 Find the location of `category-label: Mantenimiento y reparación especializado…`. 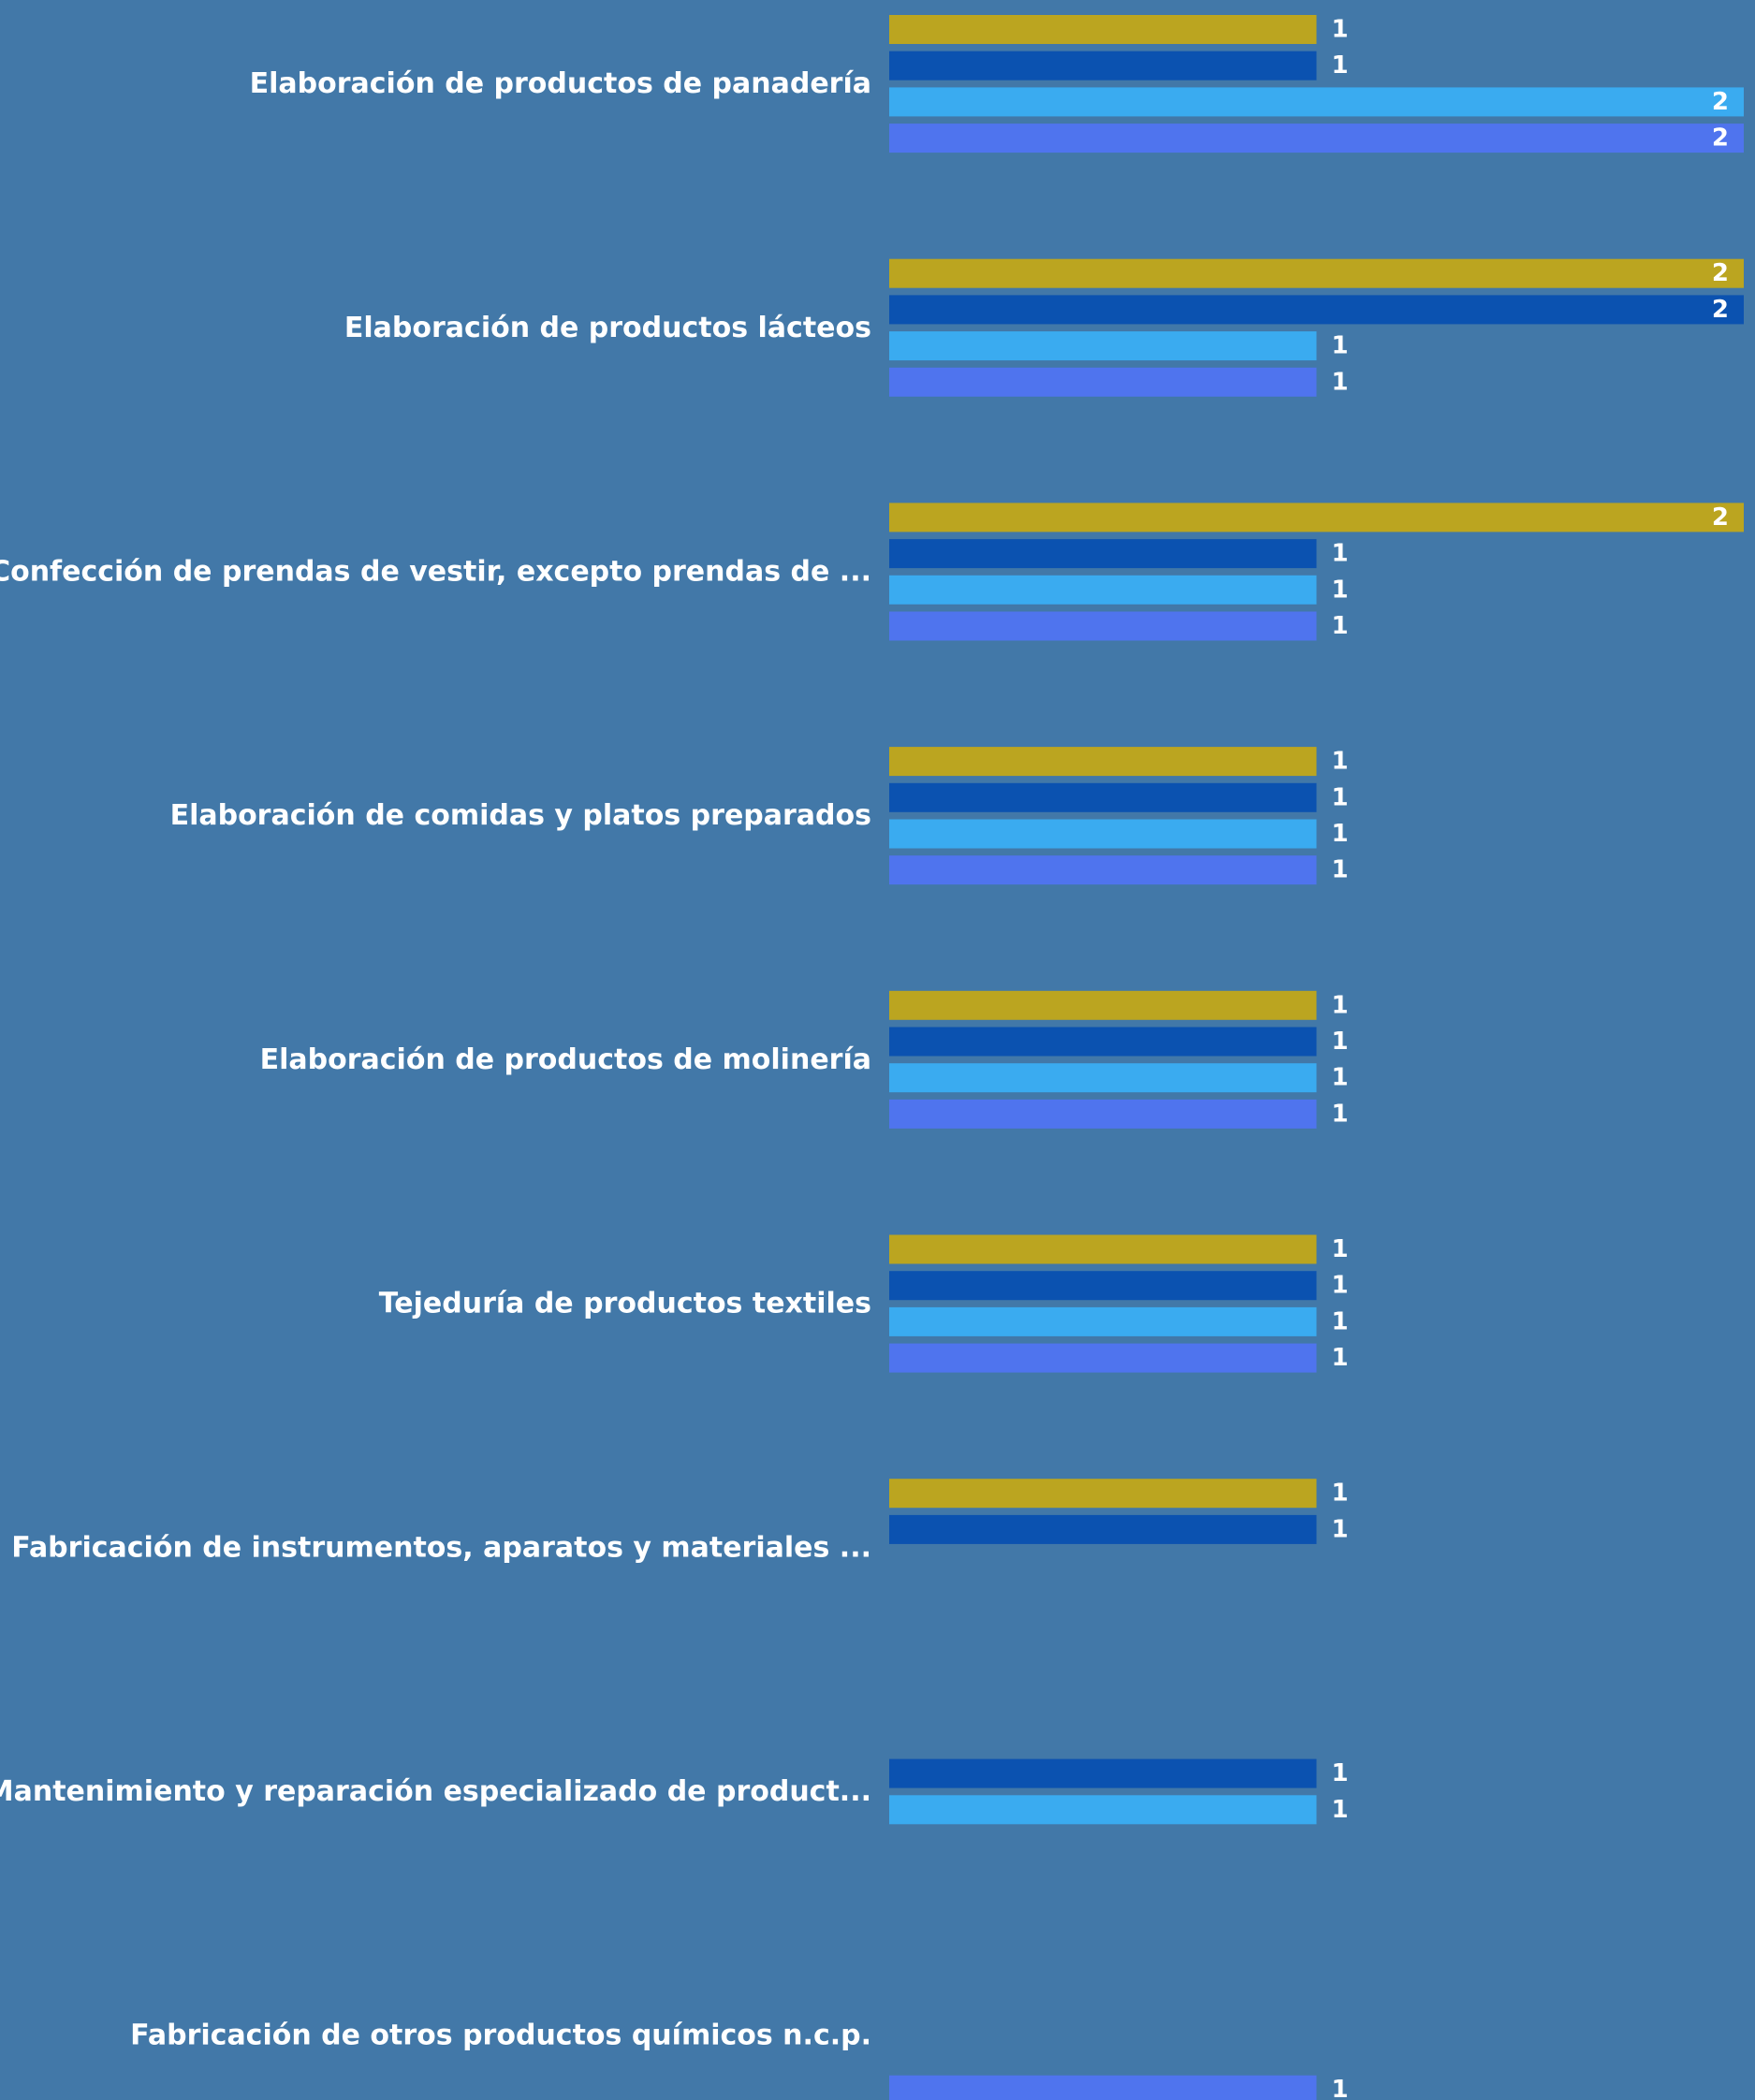

category-label: Mantenimiento y reparación especializado… is located at coordinates (435, 1791).